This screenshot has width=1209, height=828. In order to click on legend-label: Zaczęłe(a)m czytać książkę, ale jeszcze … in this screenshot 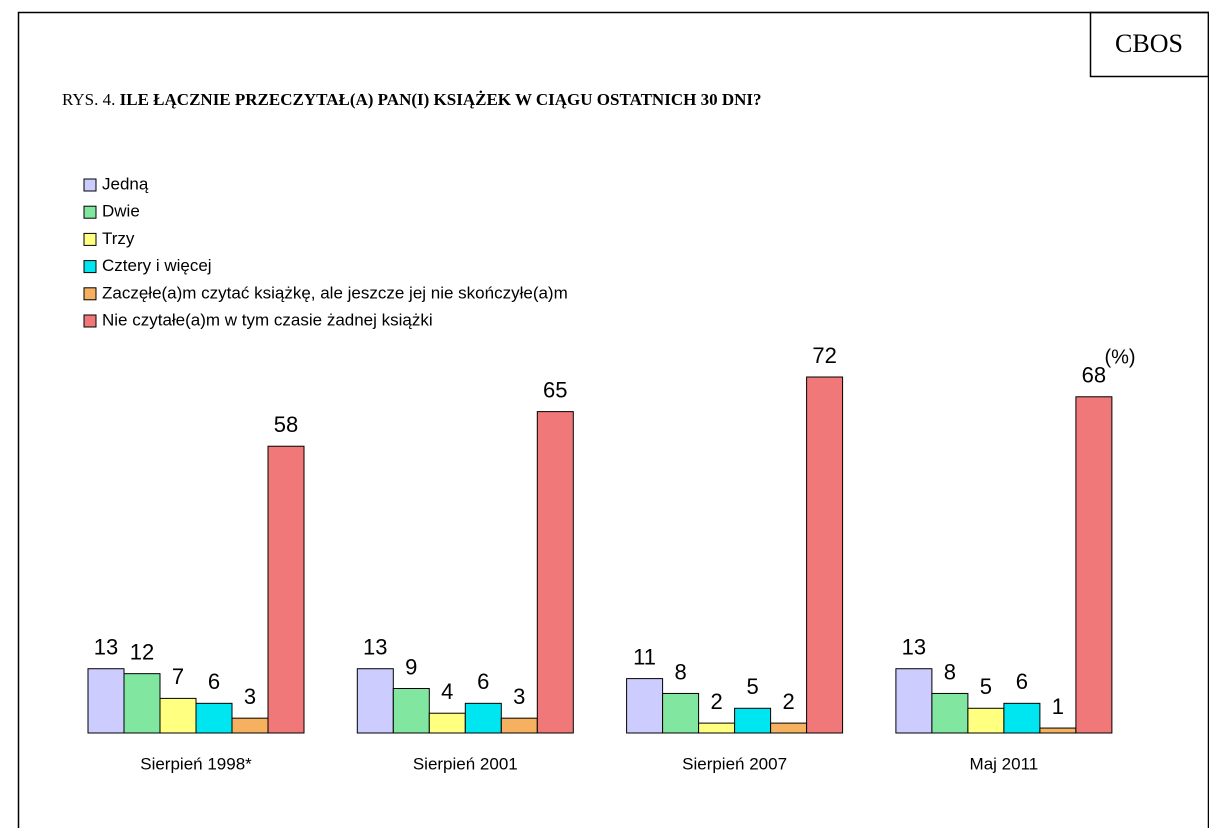, I will do `click(335, 292)`.